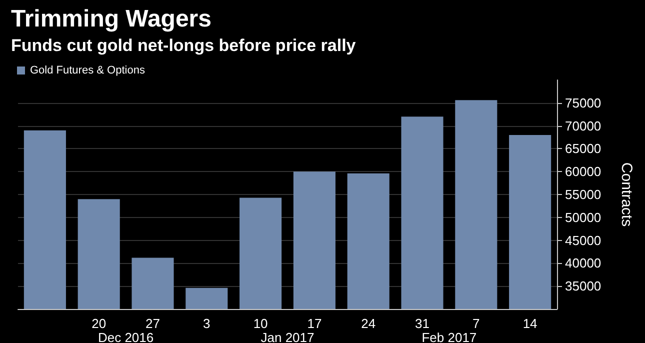 This screenshot has height=343, width=645. I want to click on x-tick-label: 31, so click(422, 323).